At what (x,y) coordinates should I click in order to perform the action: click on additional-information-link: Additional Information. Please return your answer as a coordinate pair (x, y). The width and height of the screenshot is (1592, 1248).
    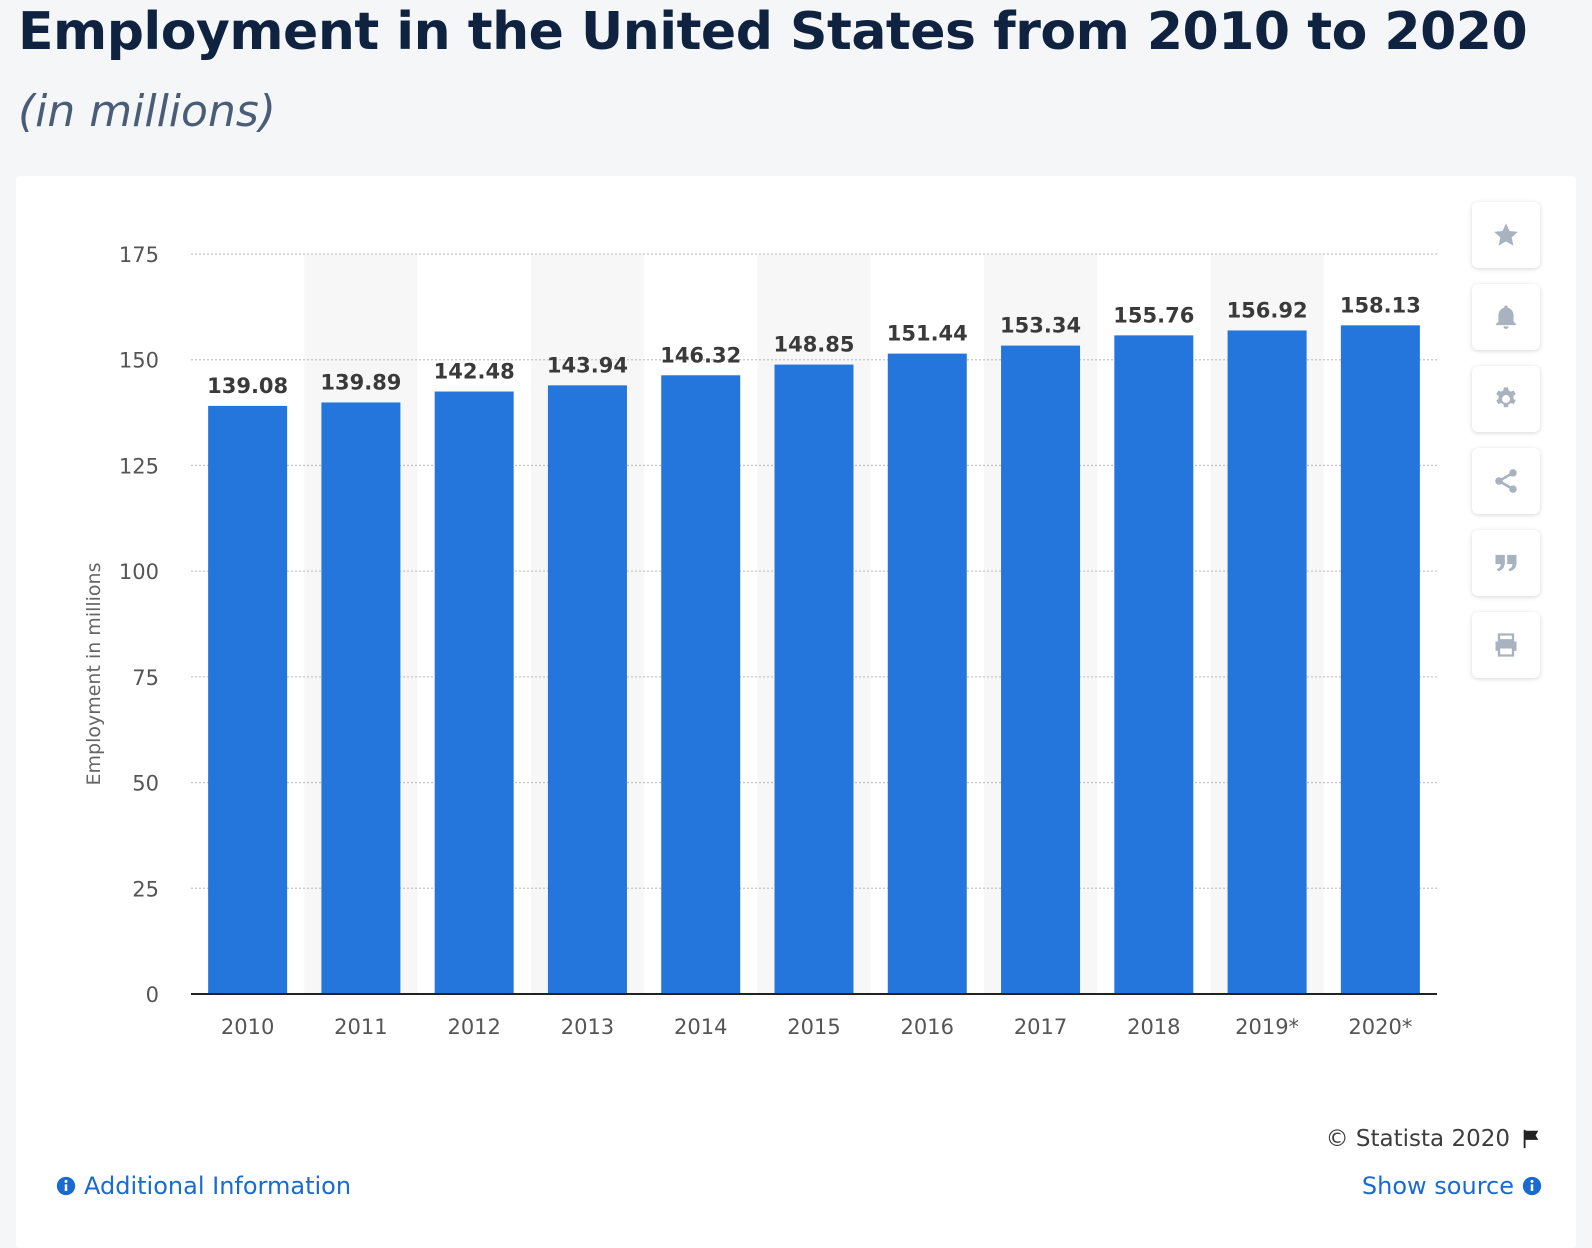
    Looking at the image, I should click on (203, 1186).